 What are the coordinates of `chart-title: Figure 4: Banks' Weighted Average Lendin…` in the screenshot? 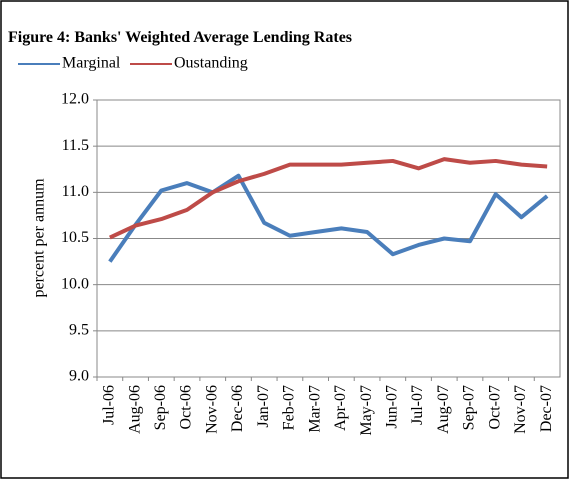 It's located at (180, 37).